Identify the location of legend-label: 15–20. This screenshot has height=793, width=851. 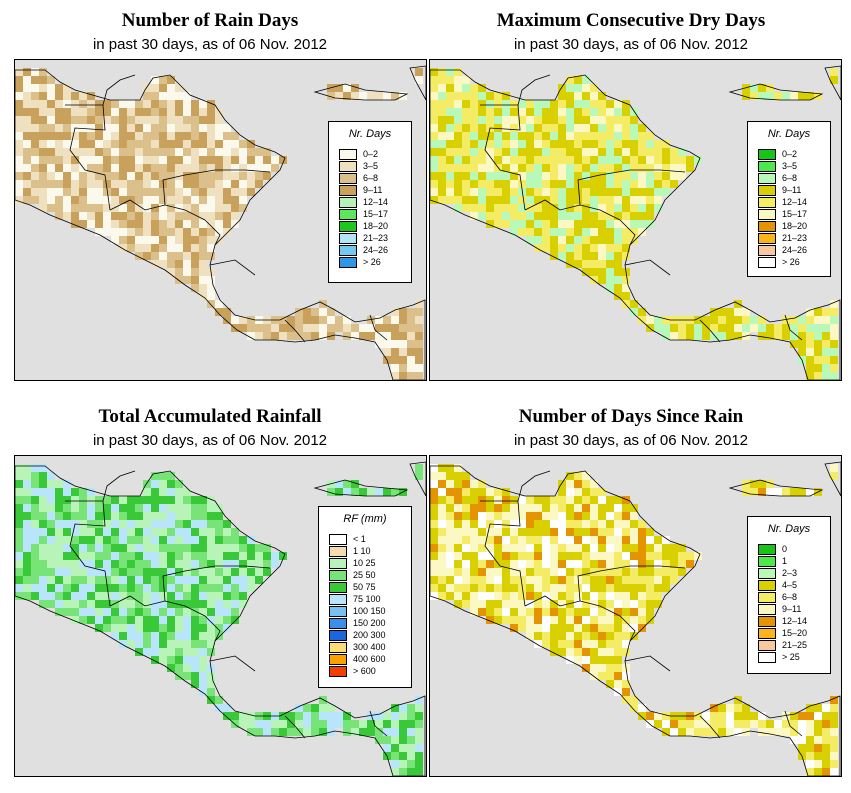
(795, 633).